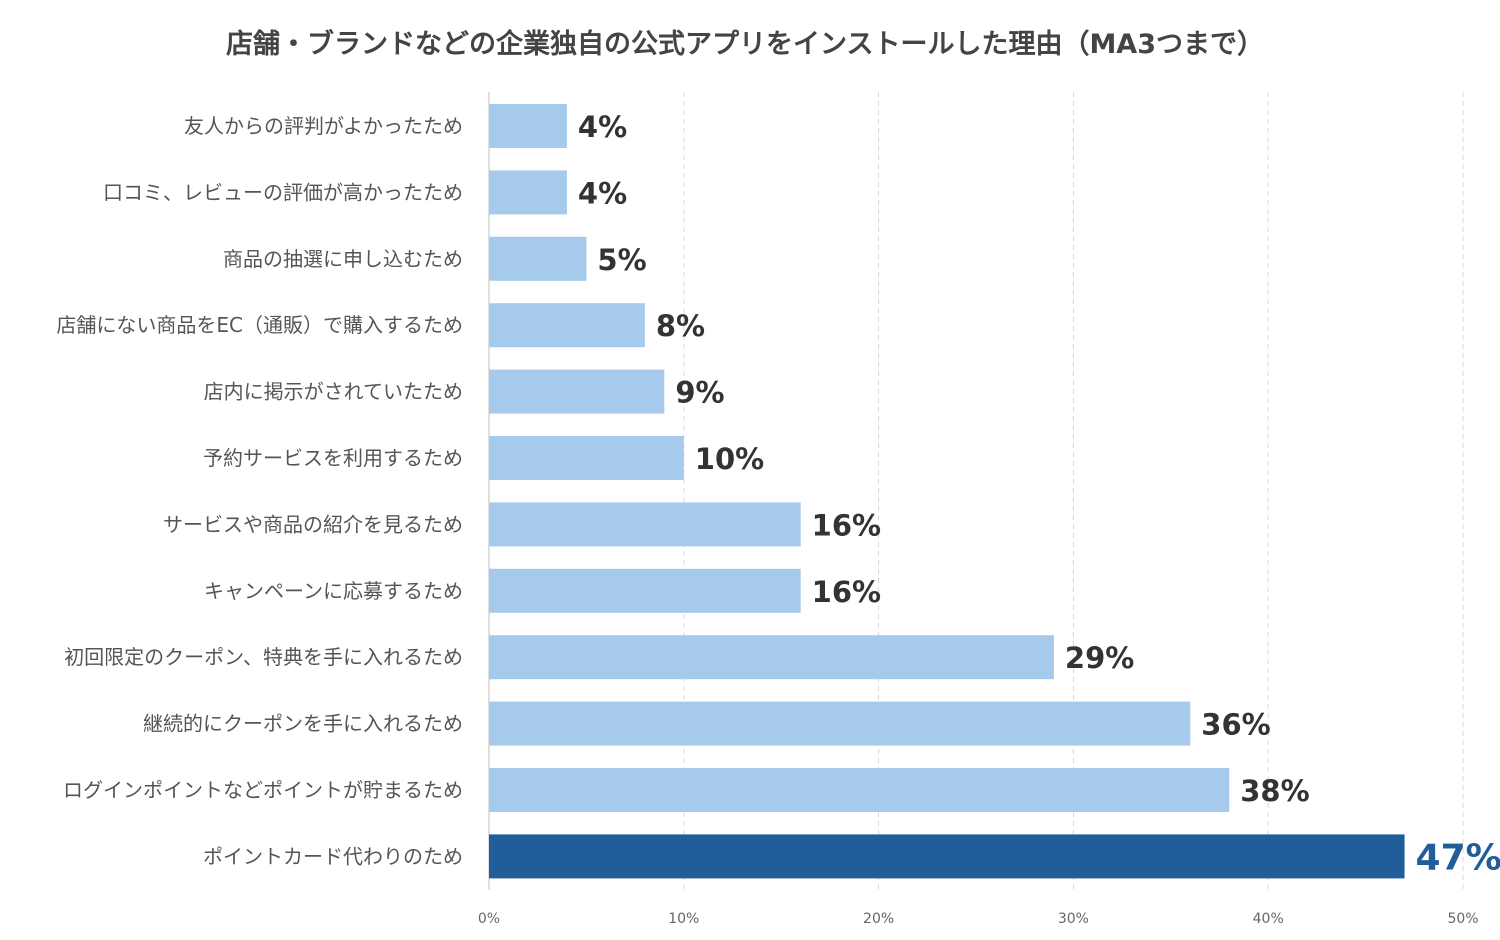 Image resolution: width=1500 pixels, height=940 pixels. Describe the element at coordinates (1462, 919) in the screenshot. I see `x-tick-label: 50%` at that location.